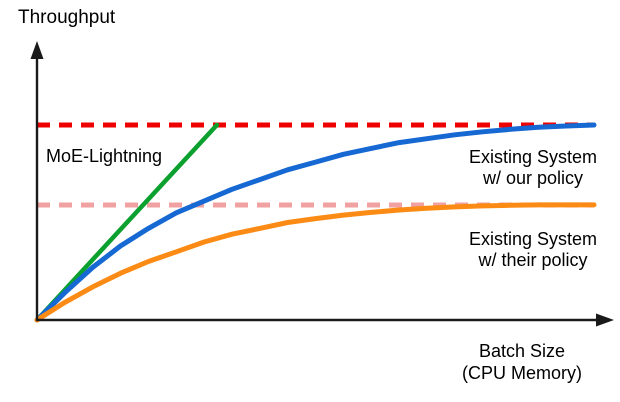  I want to click on moe-lightning-label: MoE-Lightning, so click(104, 156).